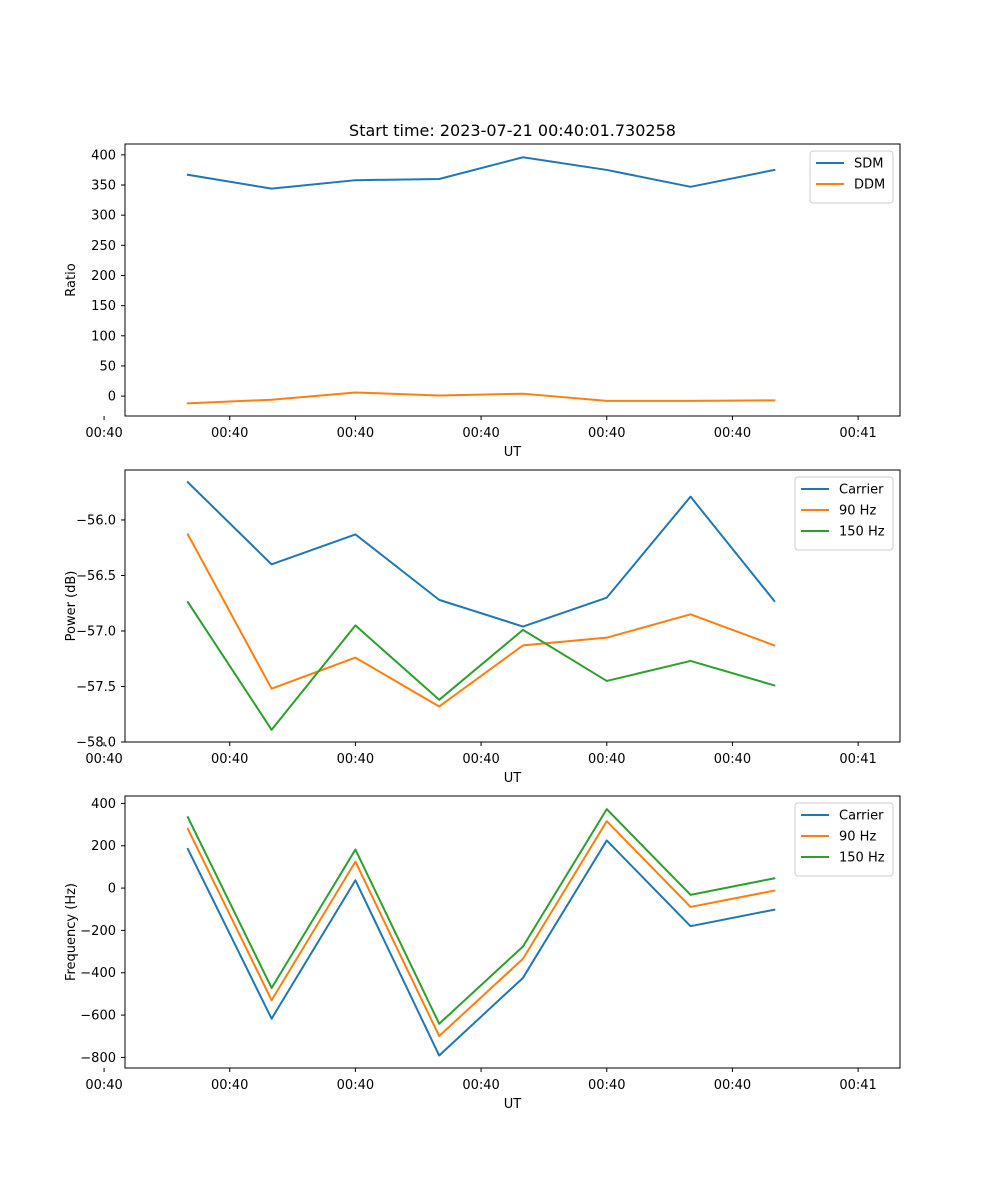  Describe the element at coordinates (71, 279) in the screenshot. I see `y-axis-label: Ratio` at that location.